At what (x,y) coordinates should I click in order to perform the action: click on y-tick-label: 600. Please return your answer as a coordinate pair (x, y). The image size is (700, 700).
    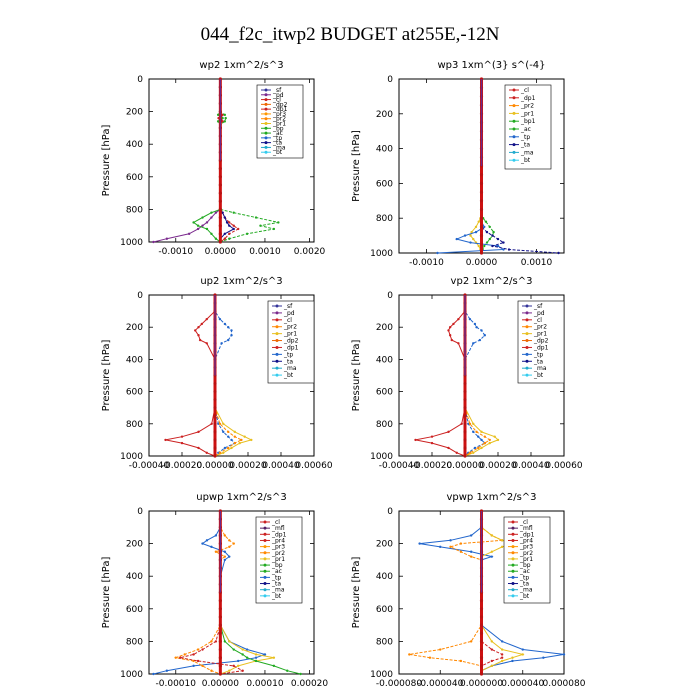
    Looking at the image, I should click on (384, 184).